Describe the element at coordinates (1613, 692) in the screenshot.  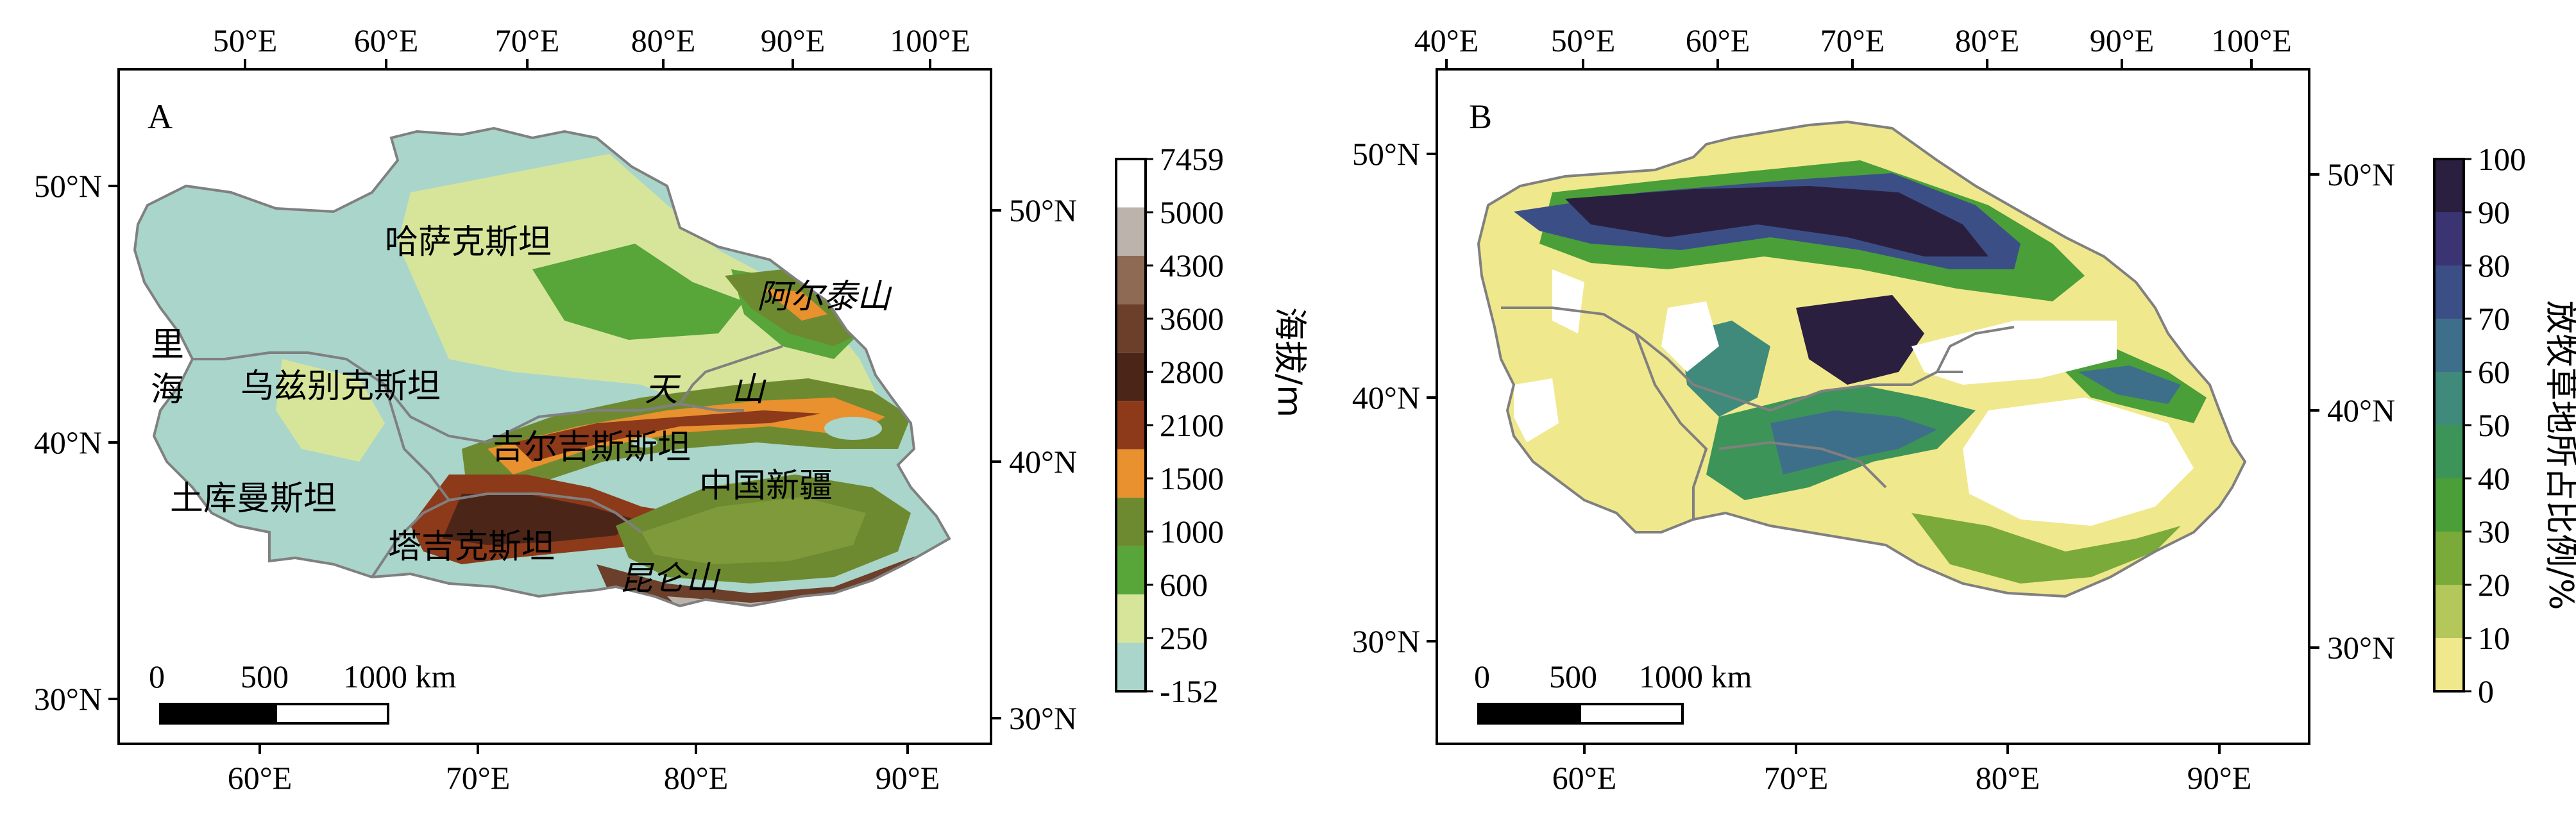
I see `scalebar-b: 0 500 1000 km` at that location.